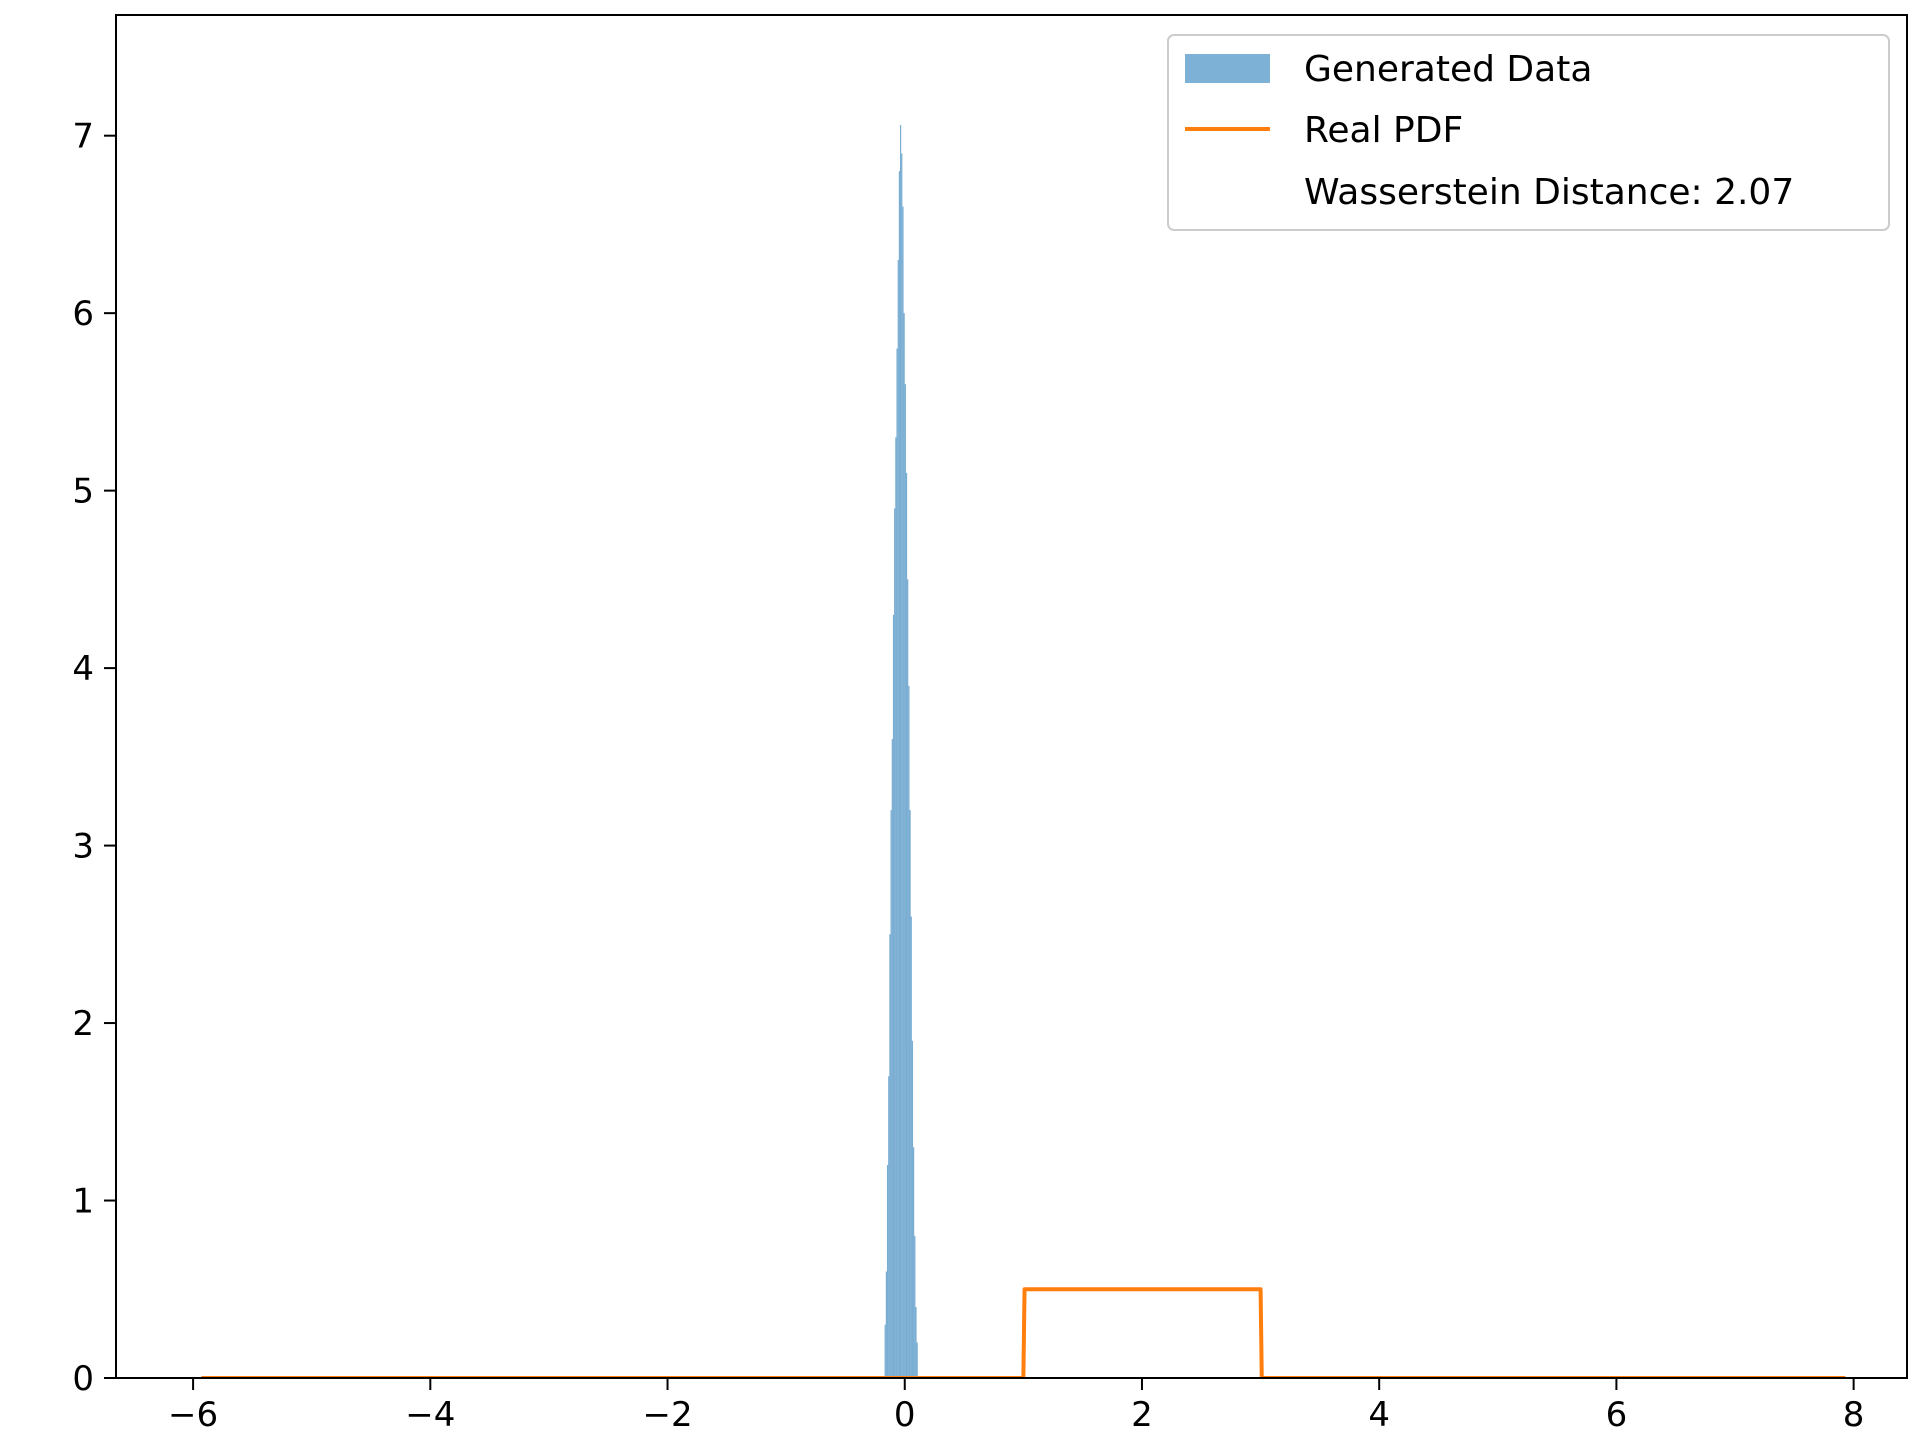 This screenshot has height=1440, width=1920. I want to click on y-axis: 0 1 2 3 4 5 6 7, so click(94, 758).